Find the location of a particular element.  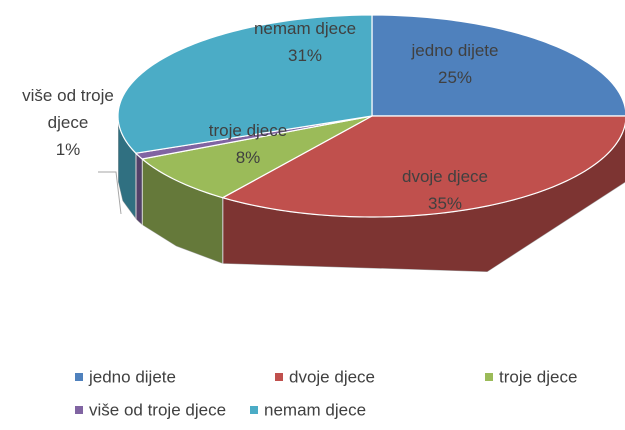

label-name: troje djece is located at coordinates (248, 130).